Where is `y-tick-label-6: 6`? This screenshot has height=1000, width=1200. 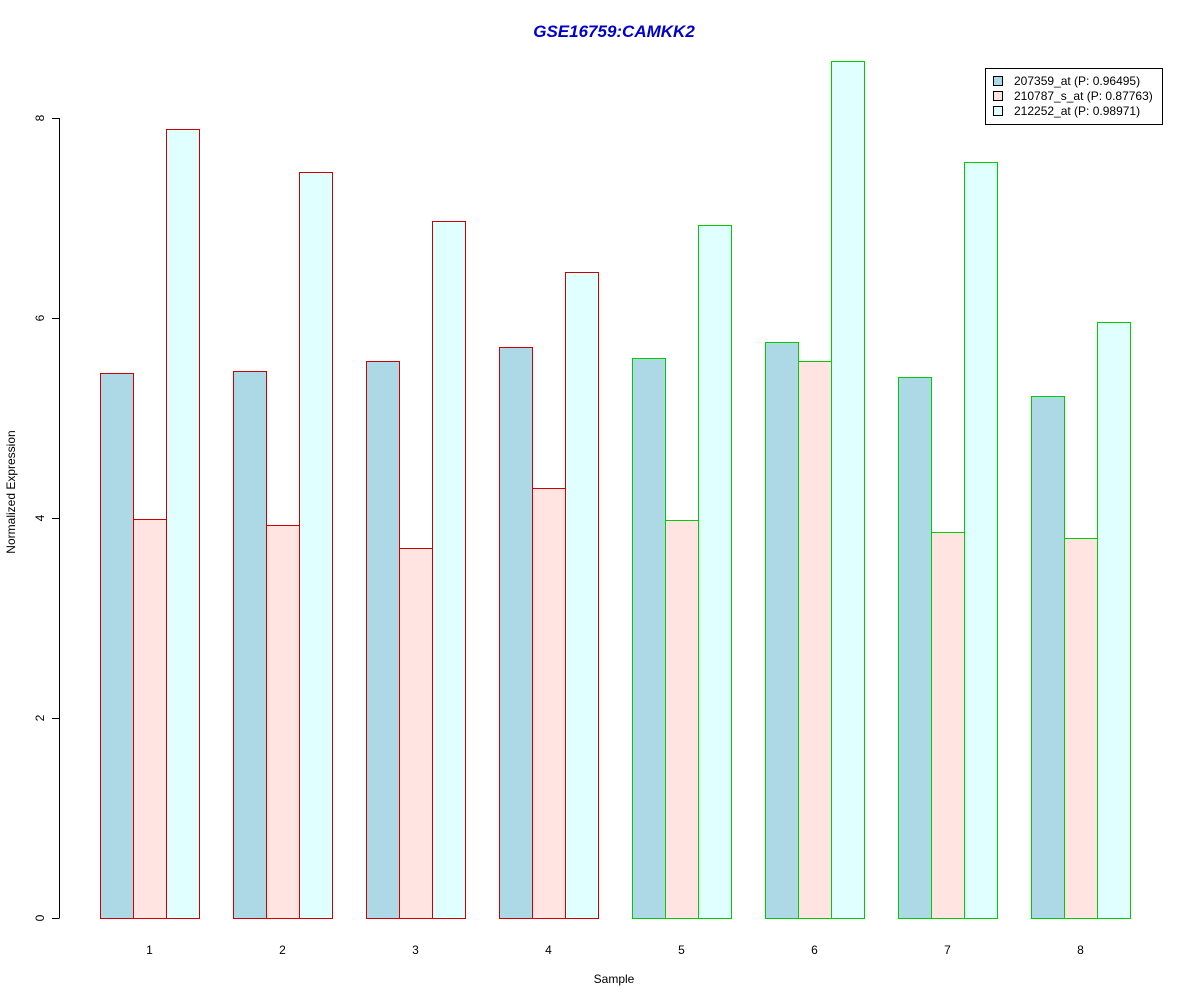
y-tick-label-6: 6 is located at coordinates (40, 317).